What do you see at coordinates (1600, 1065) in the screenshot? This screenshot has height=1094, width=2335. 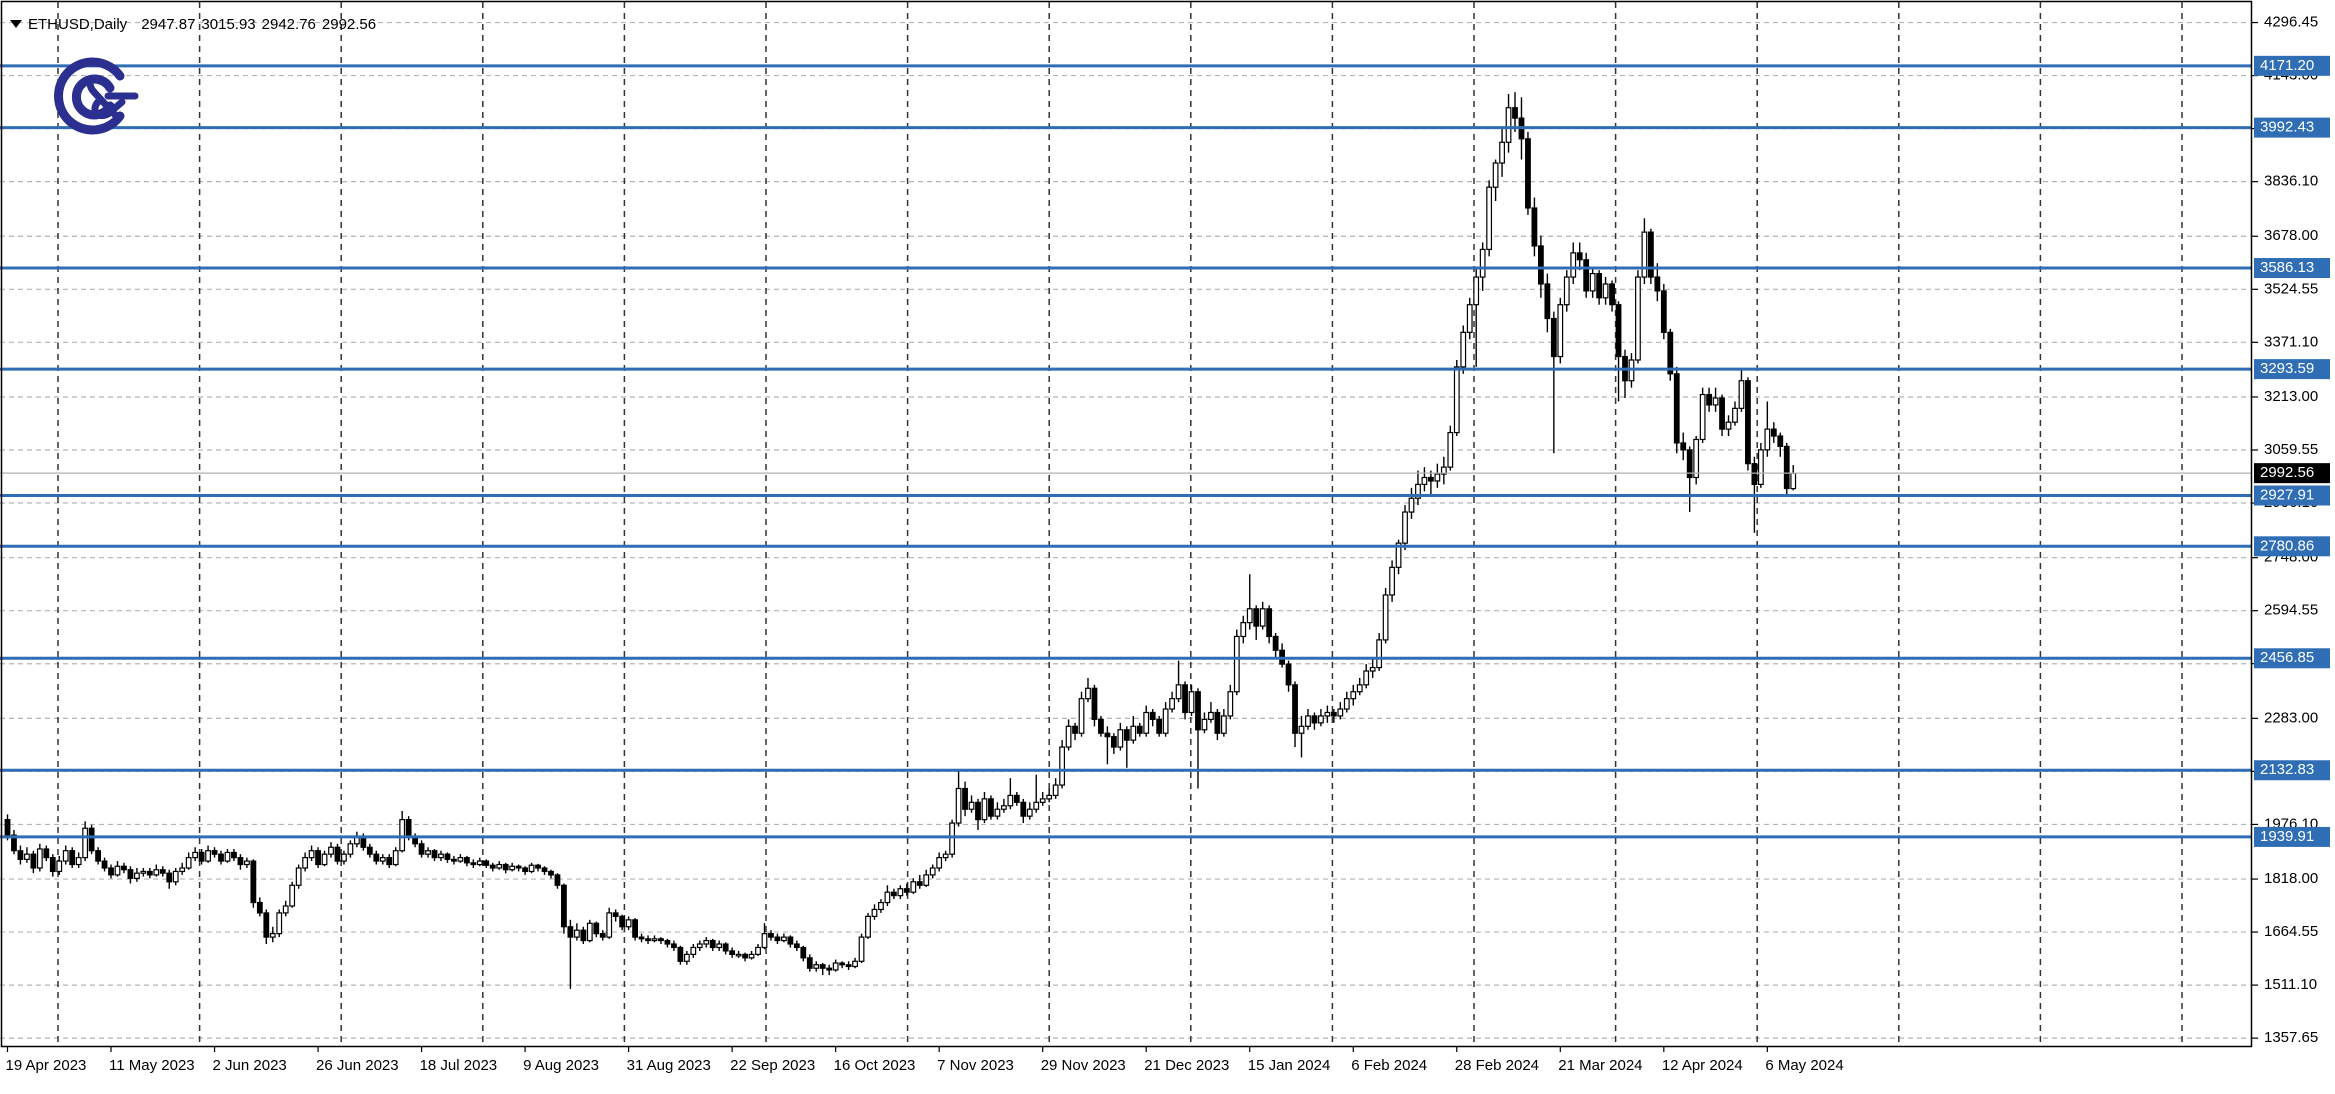 I see `x-tick-label: 21 Mar 2024` at bounding box center [1600, 1065].